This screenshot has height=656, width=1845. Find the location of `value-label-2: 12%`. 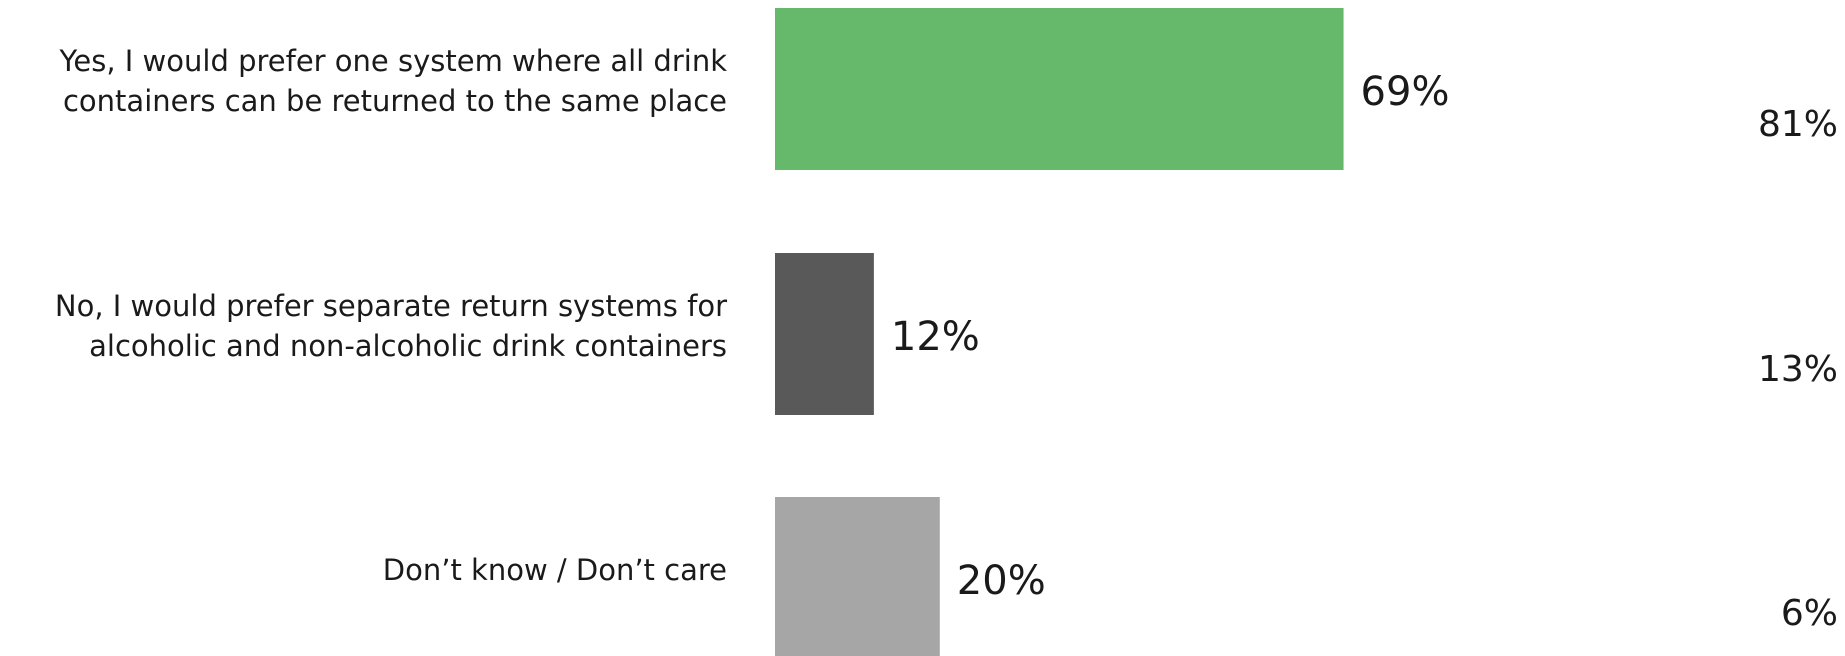

value-label-2: 12% is located at coordinates (935, 337).